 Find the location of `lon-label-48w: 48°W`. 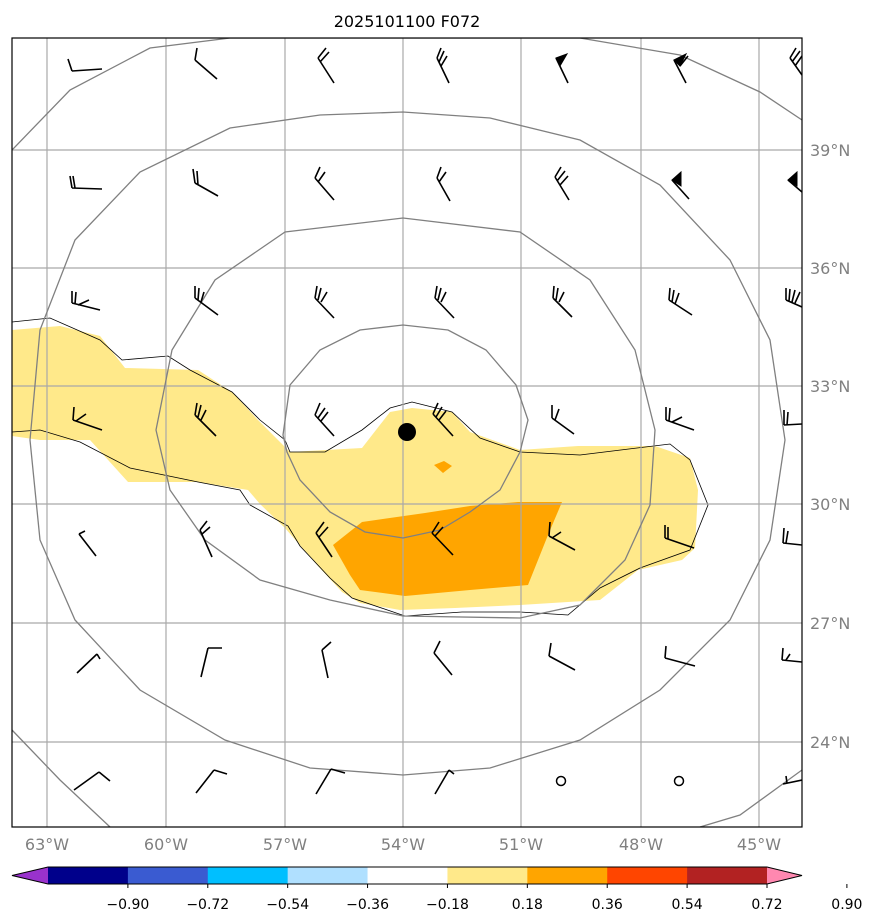

lon-label-48w: 48°W is located at coordinates (641, 844).